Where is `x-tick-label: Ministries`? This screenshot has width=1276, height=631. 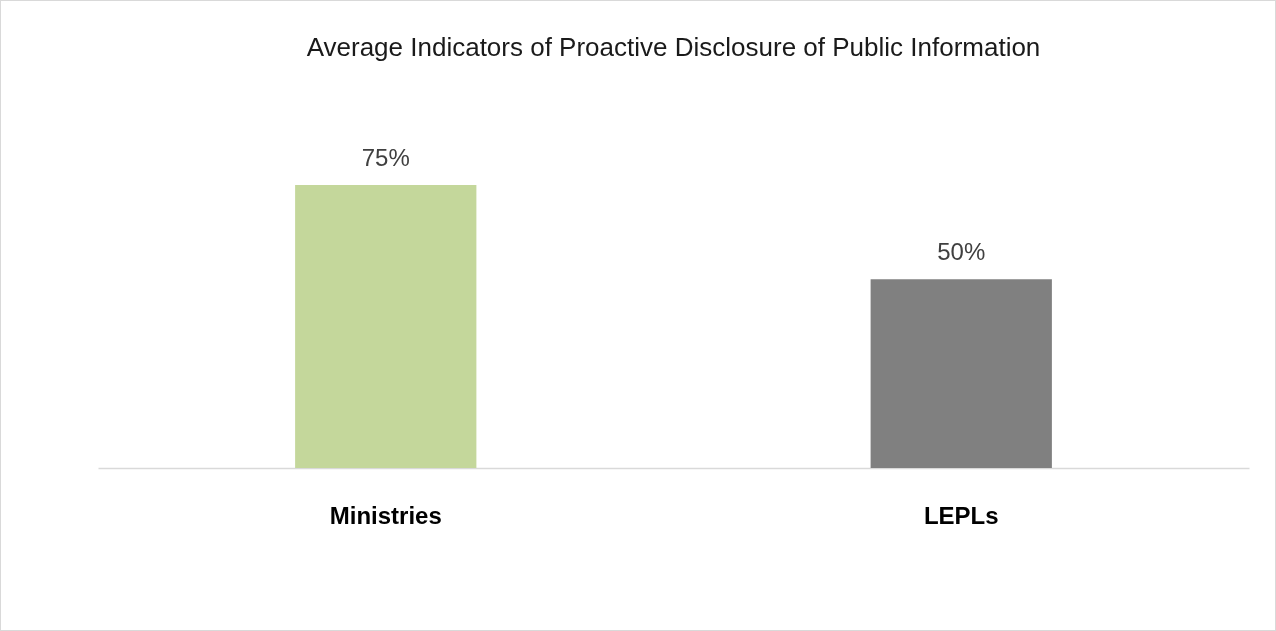 x-tick-label: Ministries is located at coordinates (385, 515).